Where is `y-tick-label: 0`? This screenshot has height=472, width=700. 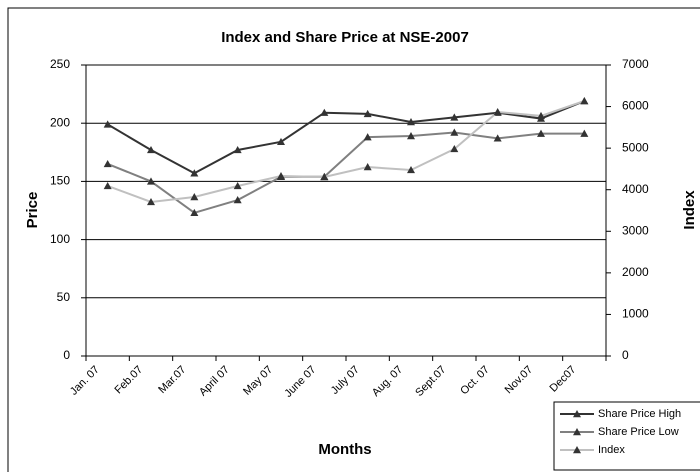
y-tick-label: 0 is located at coordinates (66, 355).